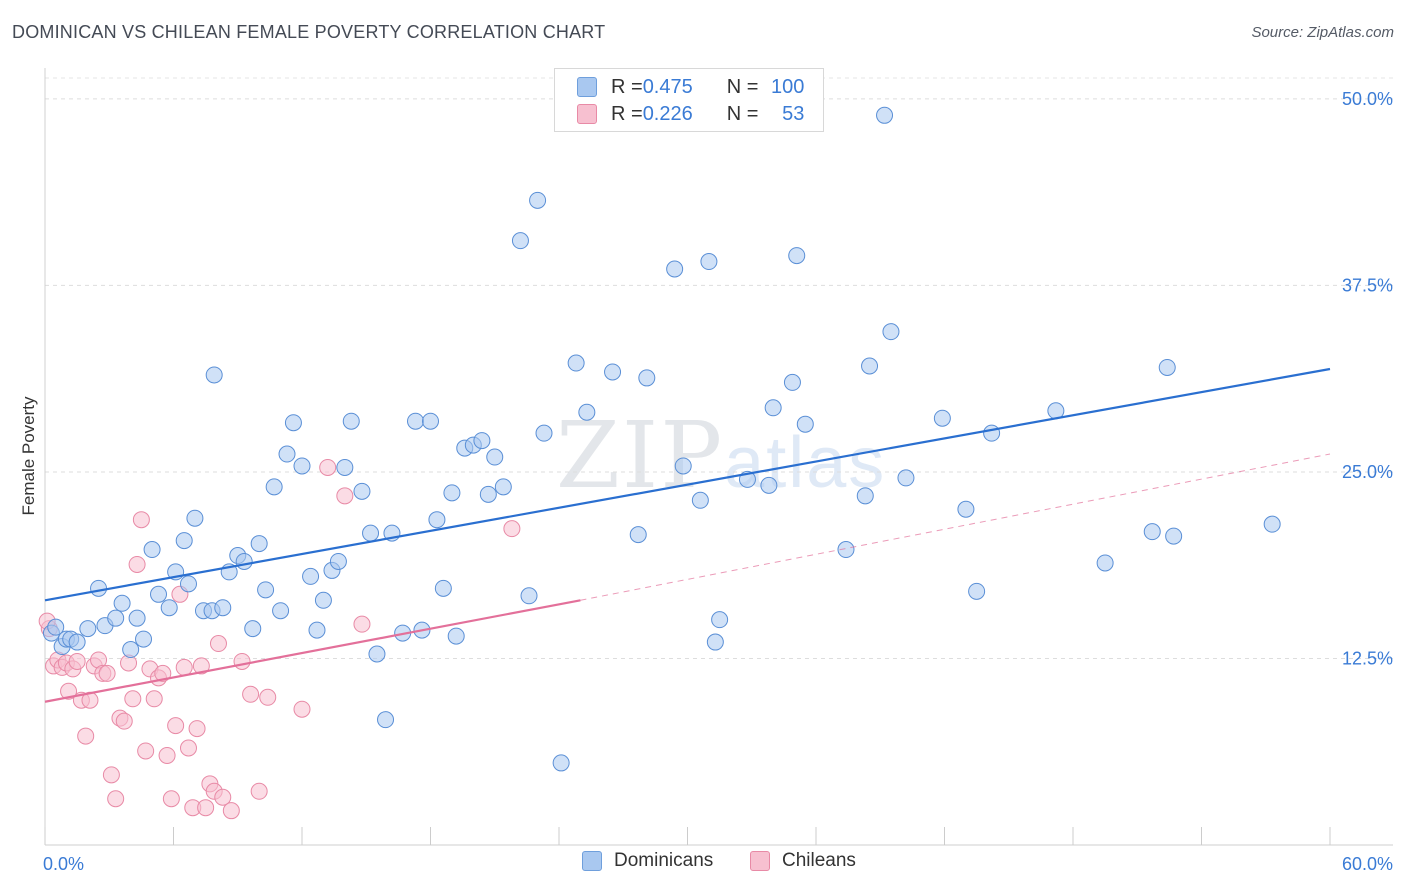  I want to click on x-tick-label: 0.0%, so click(63, 864).